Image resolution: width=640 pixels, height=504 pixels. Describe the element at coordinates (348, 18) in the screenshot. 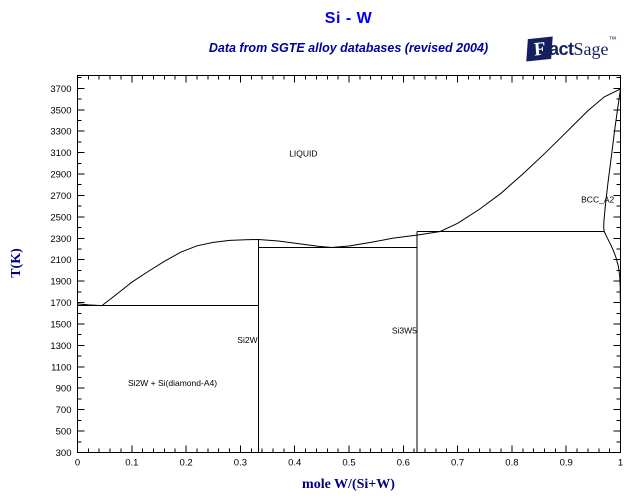

I see `chart-title: Si - W` at that location.